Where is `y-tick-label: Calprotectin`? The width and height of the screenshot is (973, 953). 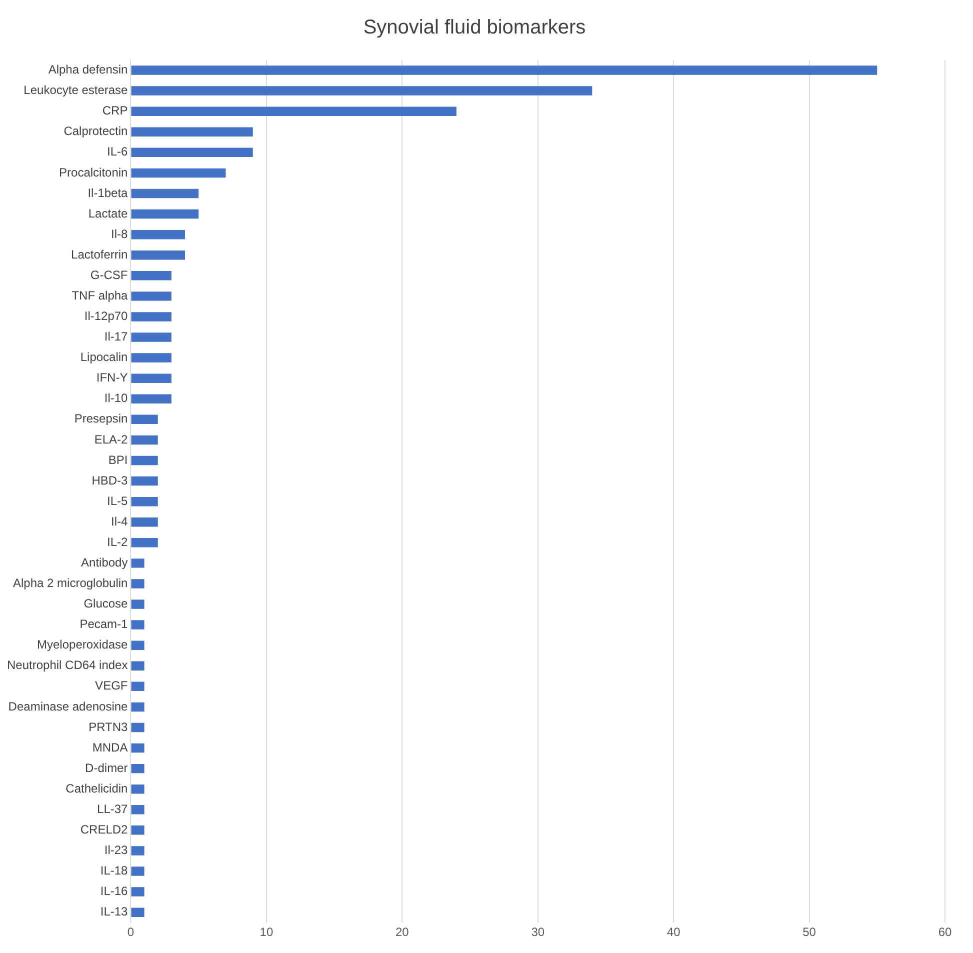 y-tick-label: Calprotectin is located at coordinates (96, 131).